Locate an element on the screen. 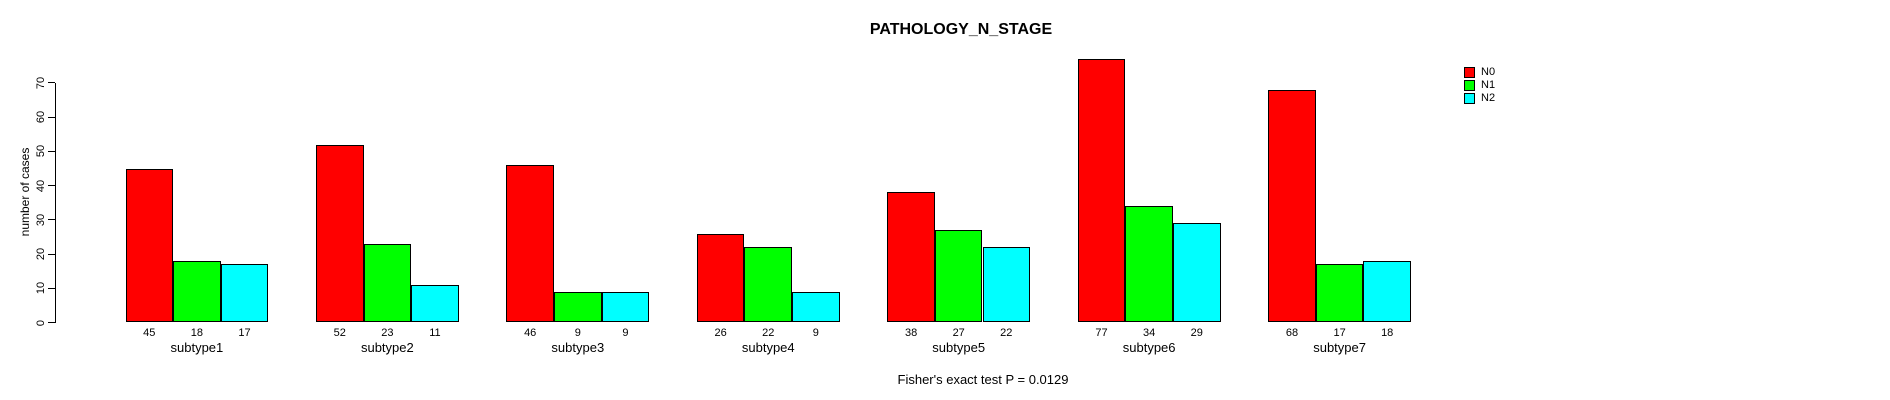 The height and width of the screenshot is (400, 1890). legend-label-N1: N1 is located at coordinates (1488, 85).